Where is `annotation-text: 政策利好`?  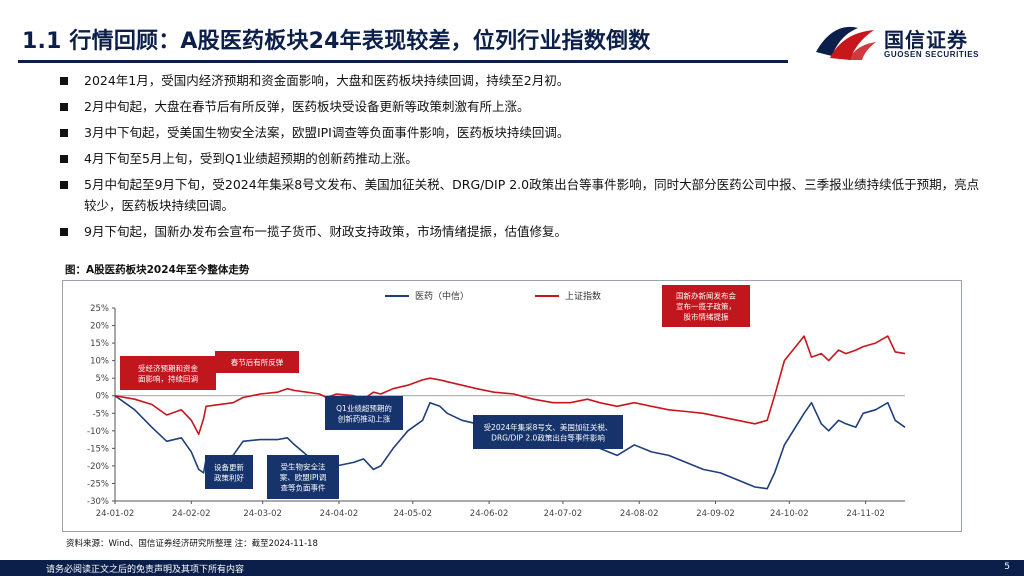 annotation-text: 政策利好 is located at coordinates (229, 477).